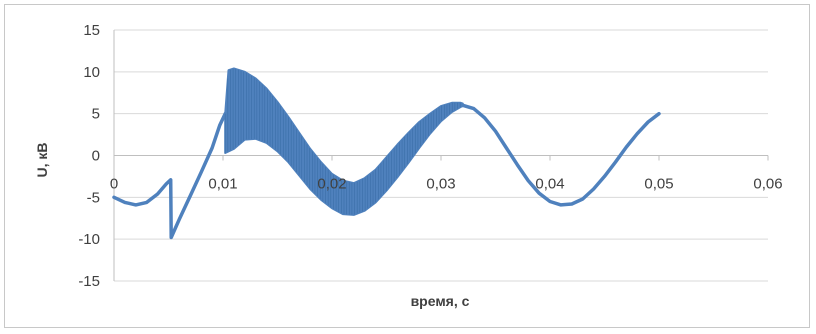 This screenshot has height=334, width=816. What do you see at coordinates (222, 184) in the screenshot?
I see `x-tick-label: 0,01` at bounding box center [222, 184].